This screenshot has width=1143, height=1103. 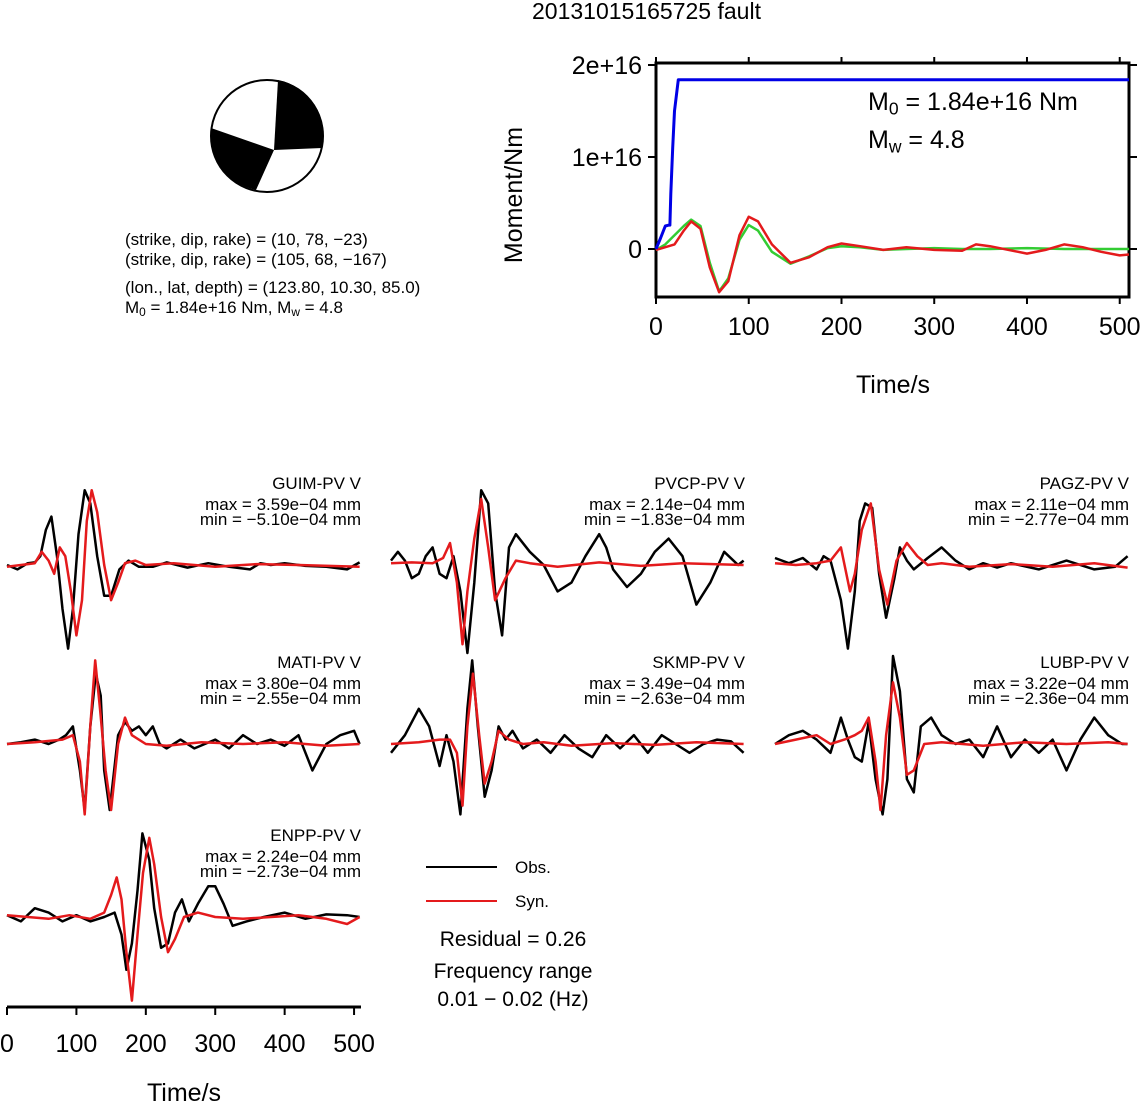 I want to click on moment-xtick-label: 300, so click(x=934, y=327).